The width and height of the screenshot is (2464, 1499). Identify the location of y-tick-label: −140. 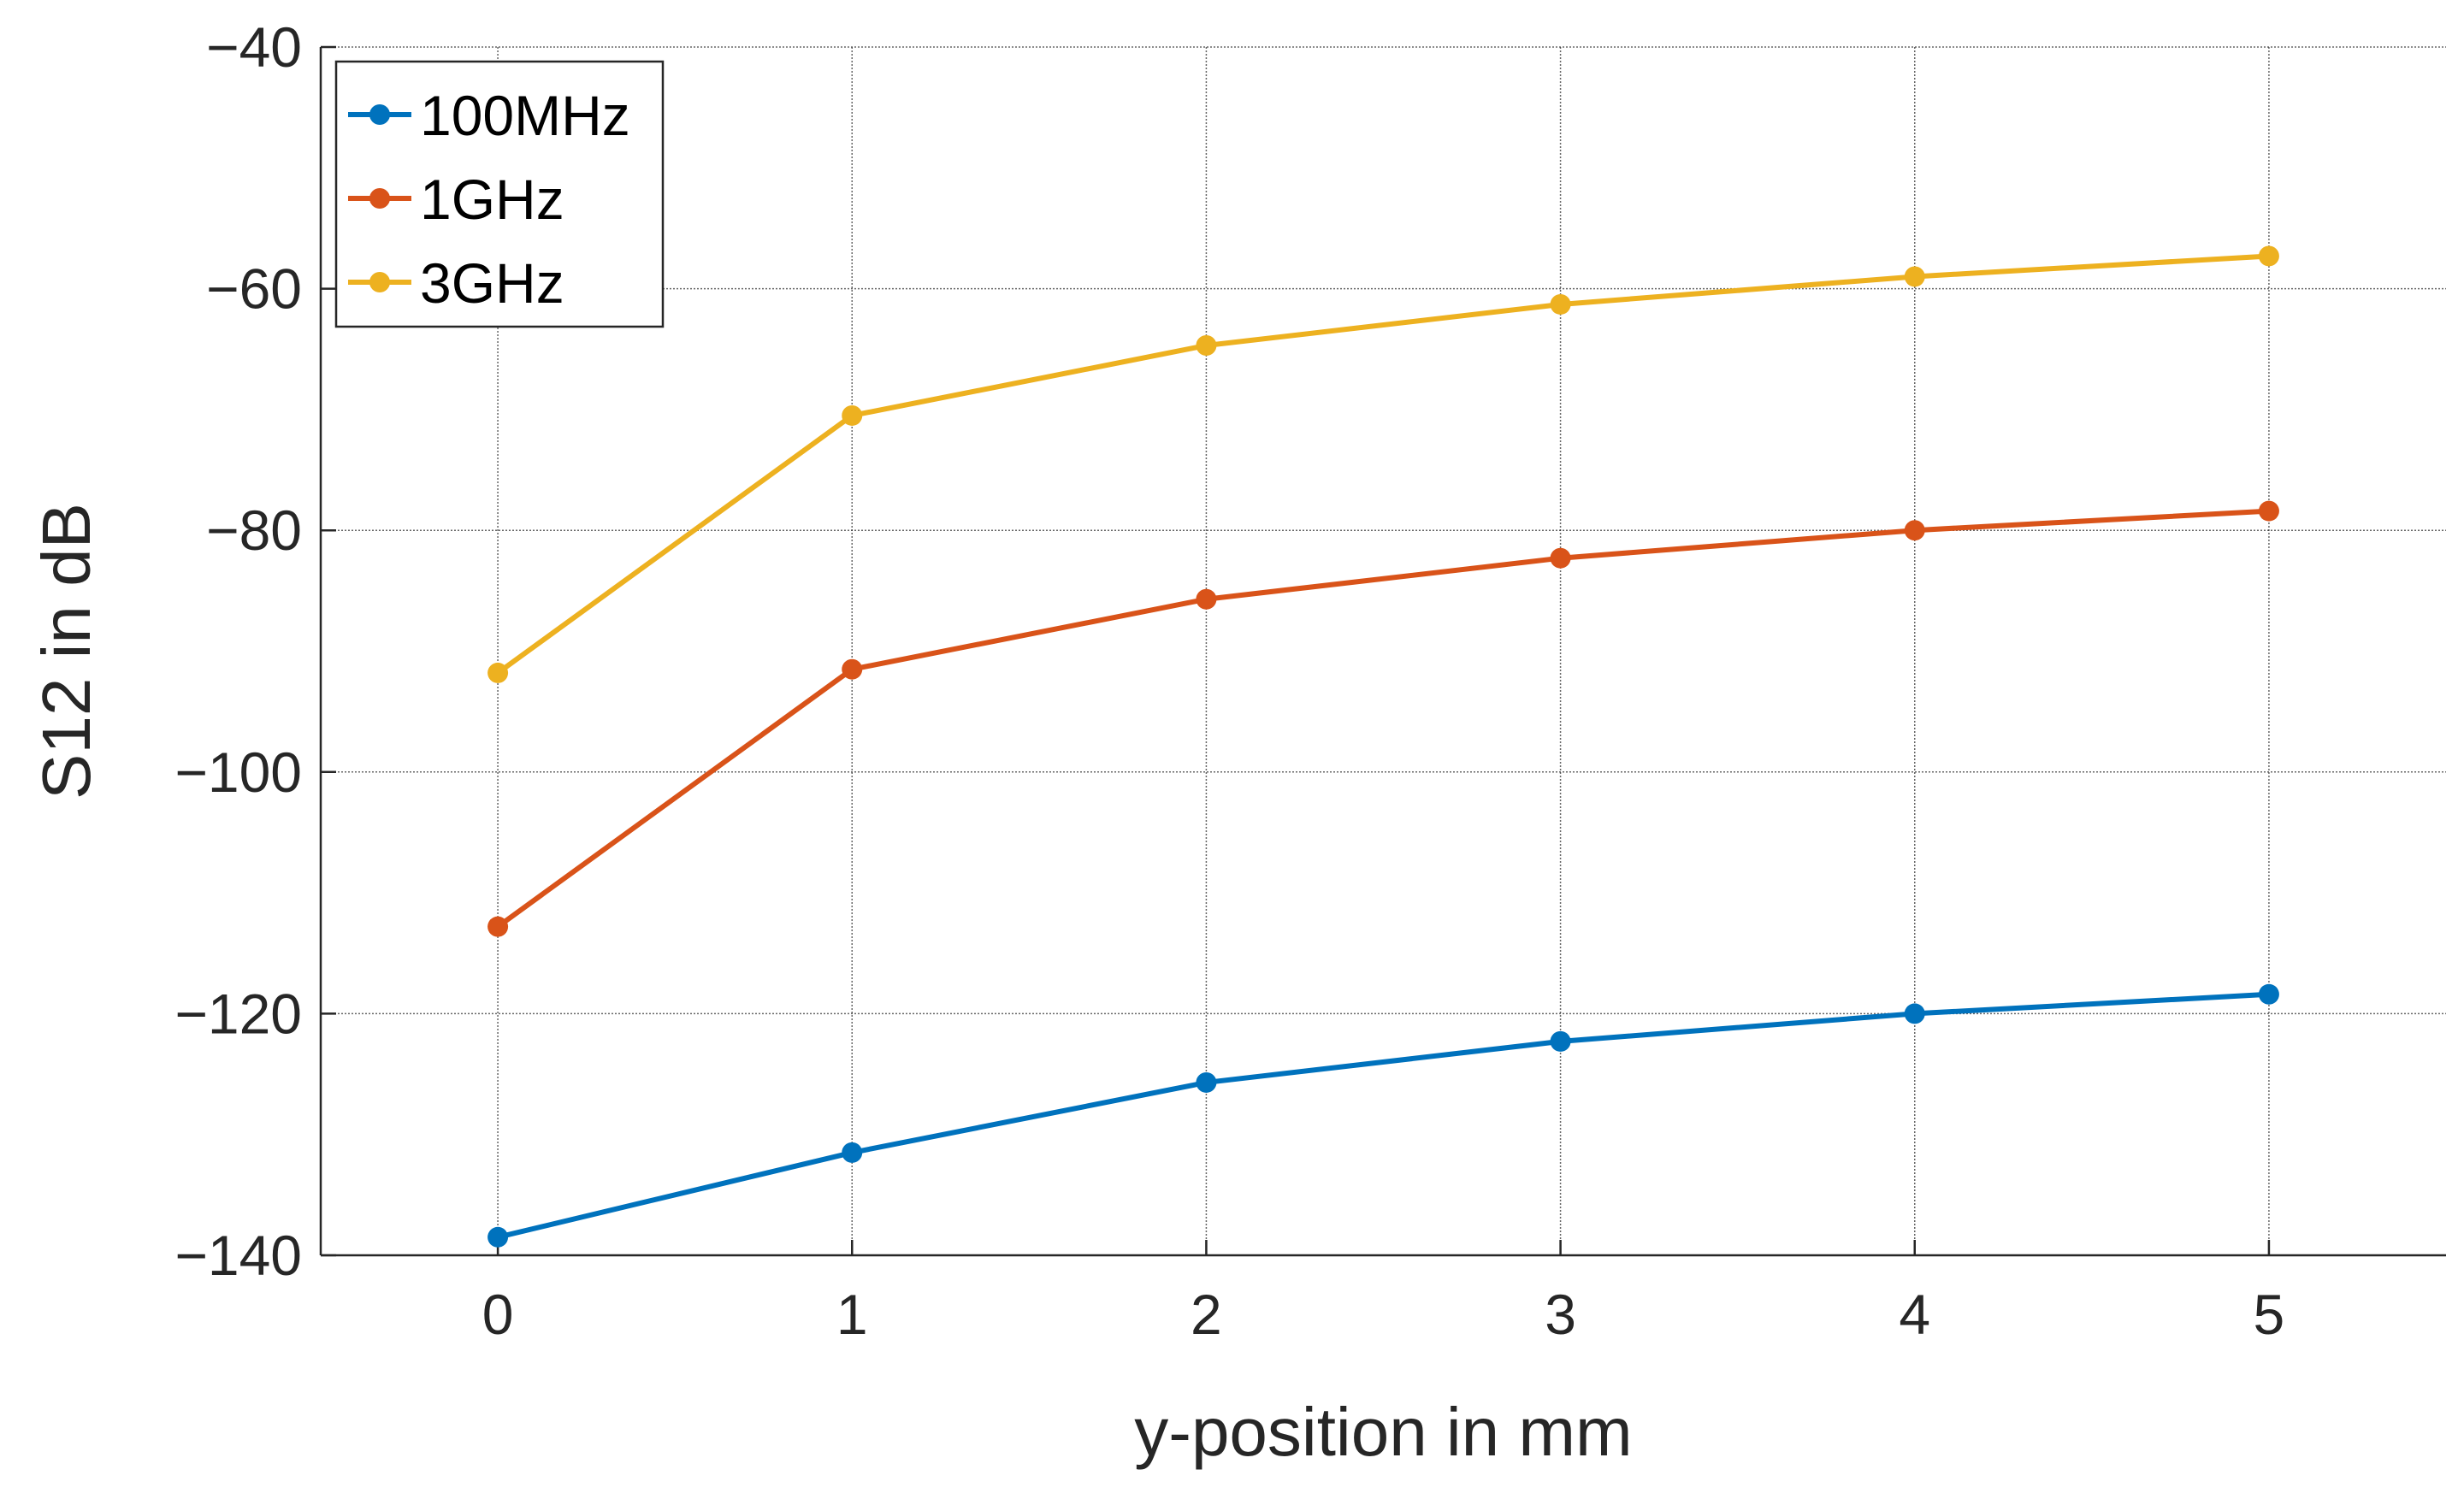
(238, 1255).